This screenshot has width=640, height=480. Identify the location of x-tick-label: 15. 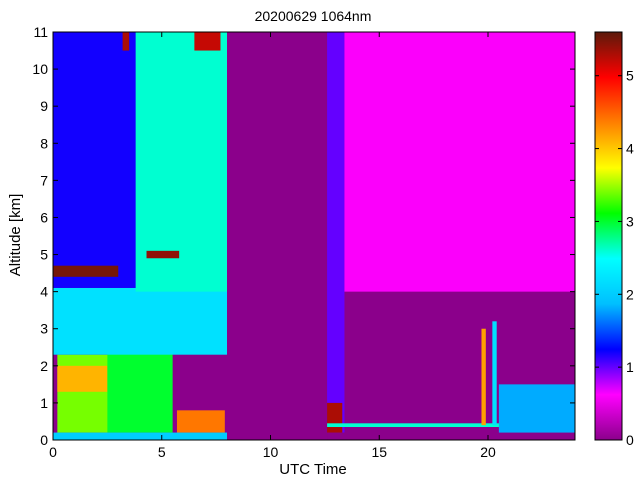
(379, 452).